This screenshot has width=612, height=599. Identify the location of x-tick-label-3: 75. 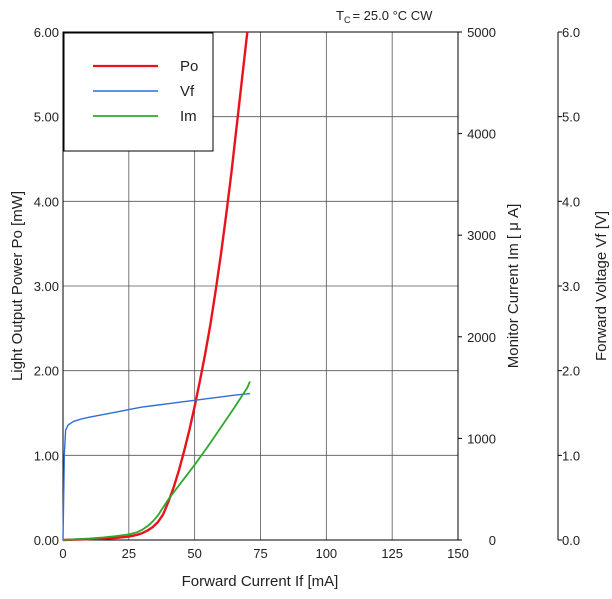
(260, 553).